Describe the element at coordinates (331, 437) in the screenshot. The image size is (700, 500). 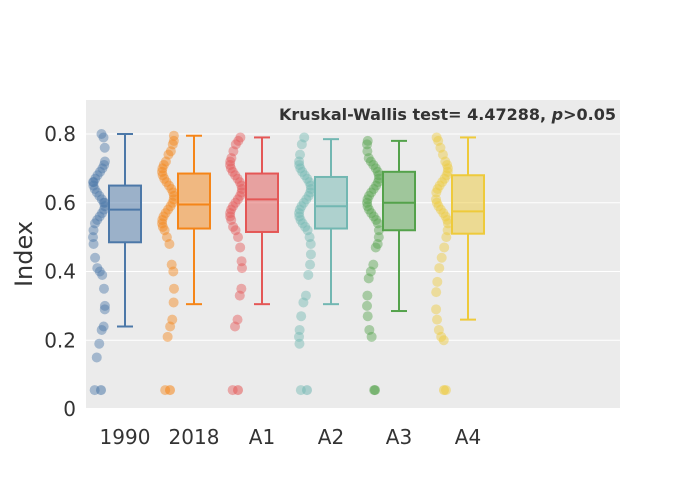
I see `x-tick-label: A2` at that location.